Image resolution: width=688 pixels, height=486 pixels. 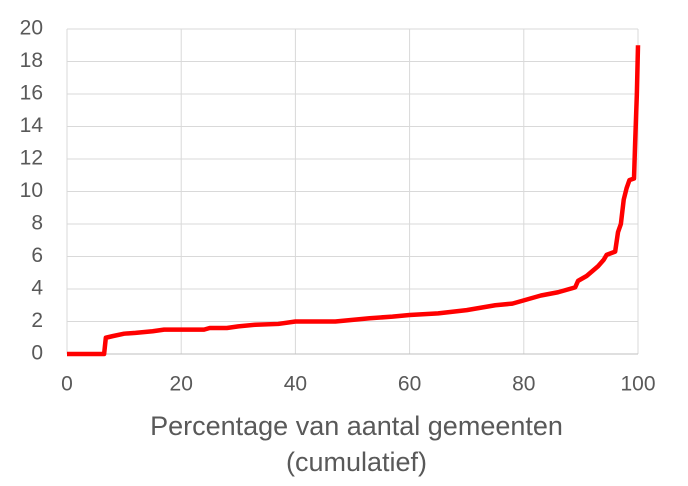 I want to click on x-tick-label: 100, so click(x=637, y=384).